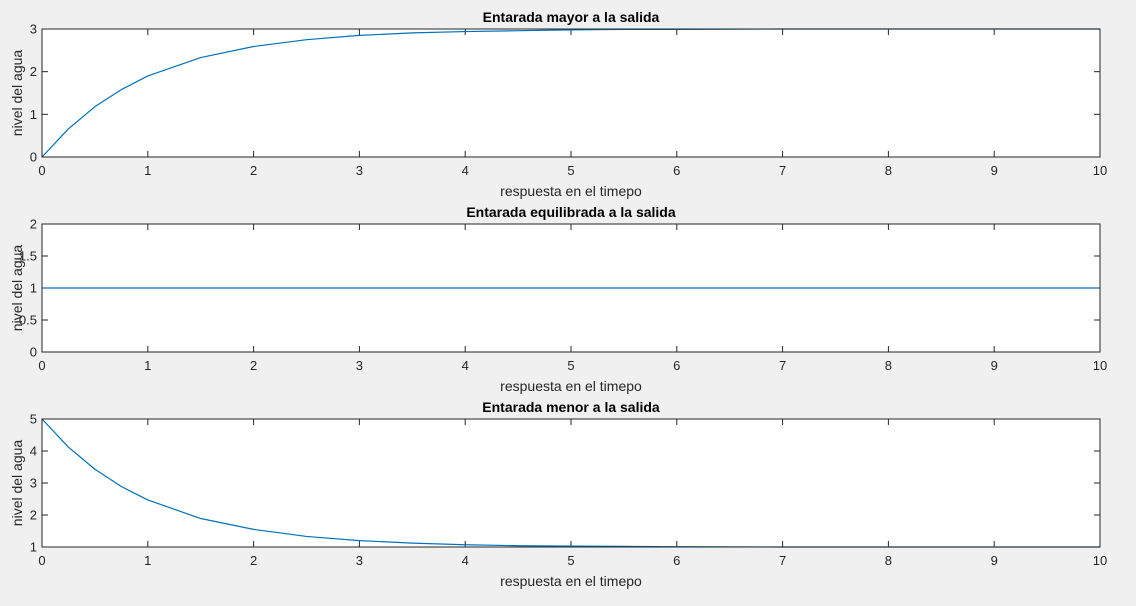  Describe the element at coordinates (28, 256) in the screenshot. I see `y-tick-label: 1.5` at that location.